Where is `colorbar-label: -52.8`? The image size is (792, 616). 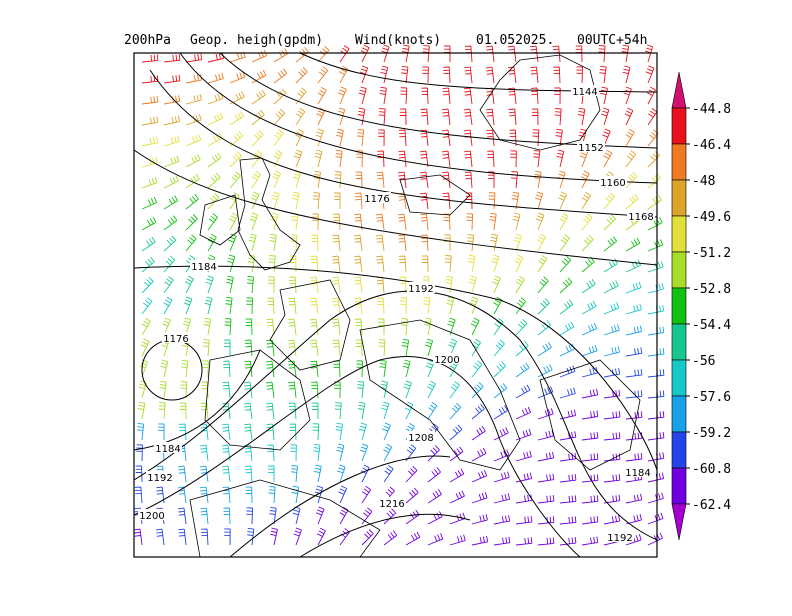 colorbar-label: -52.8 is located at coordinates (711, 289).